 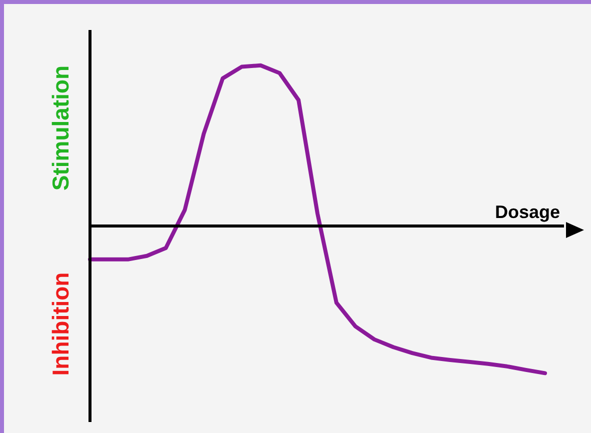 What do you see at coordinates (60, 128) in the screenshot?
I see `text: Stimulation` at bounding box center [60, 128].